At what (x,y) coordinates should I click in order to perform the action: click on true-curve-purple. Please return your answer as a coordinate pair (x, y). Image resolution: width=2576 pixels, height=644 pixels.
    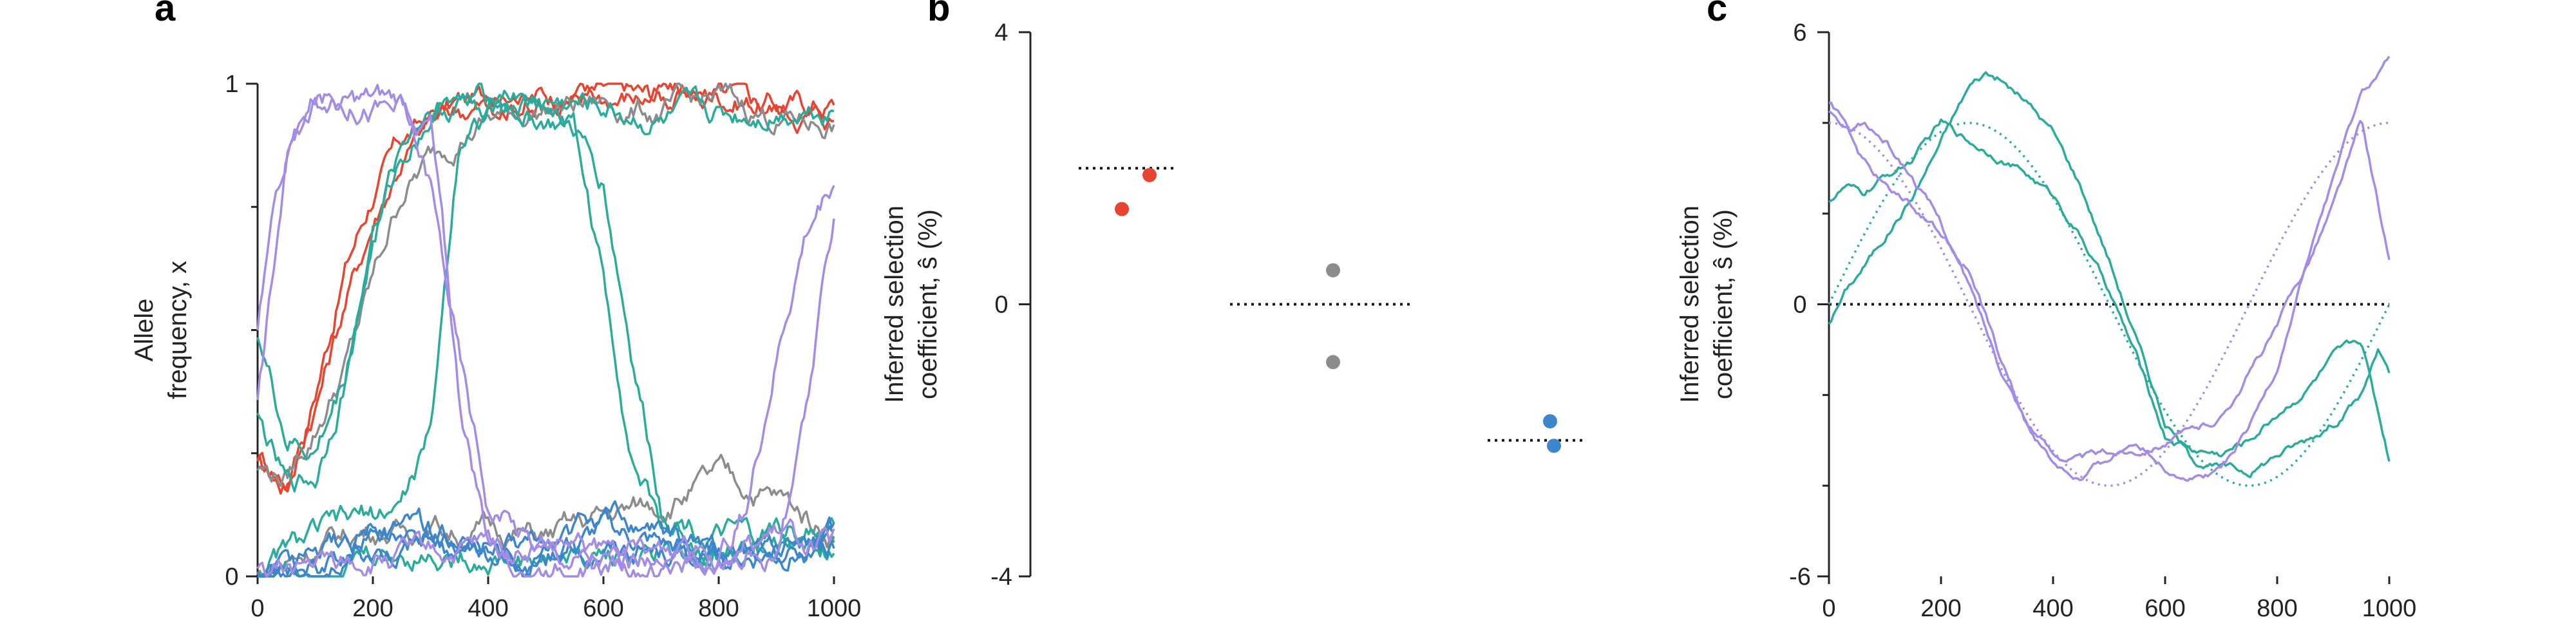
    Looking at the image, I should click on (2109, 304).